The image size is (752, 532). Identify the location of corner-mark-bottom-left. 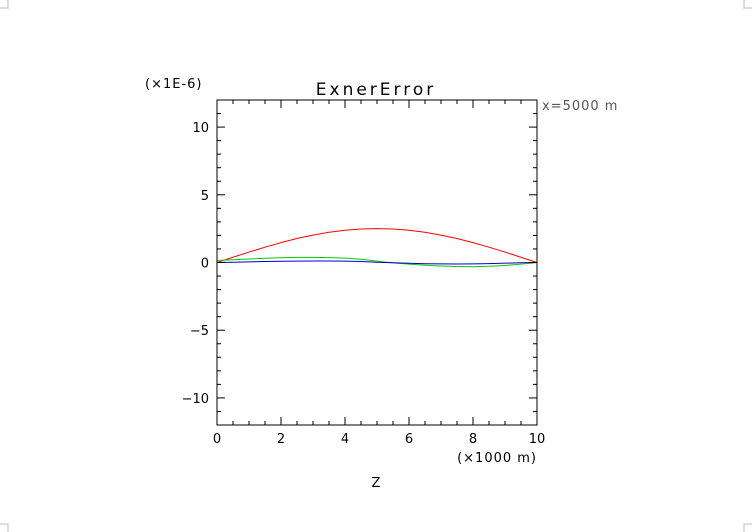
(4, 527).